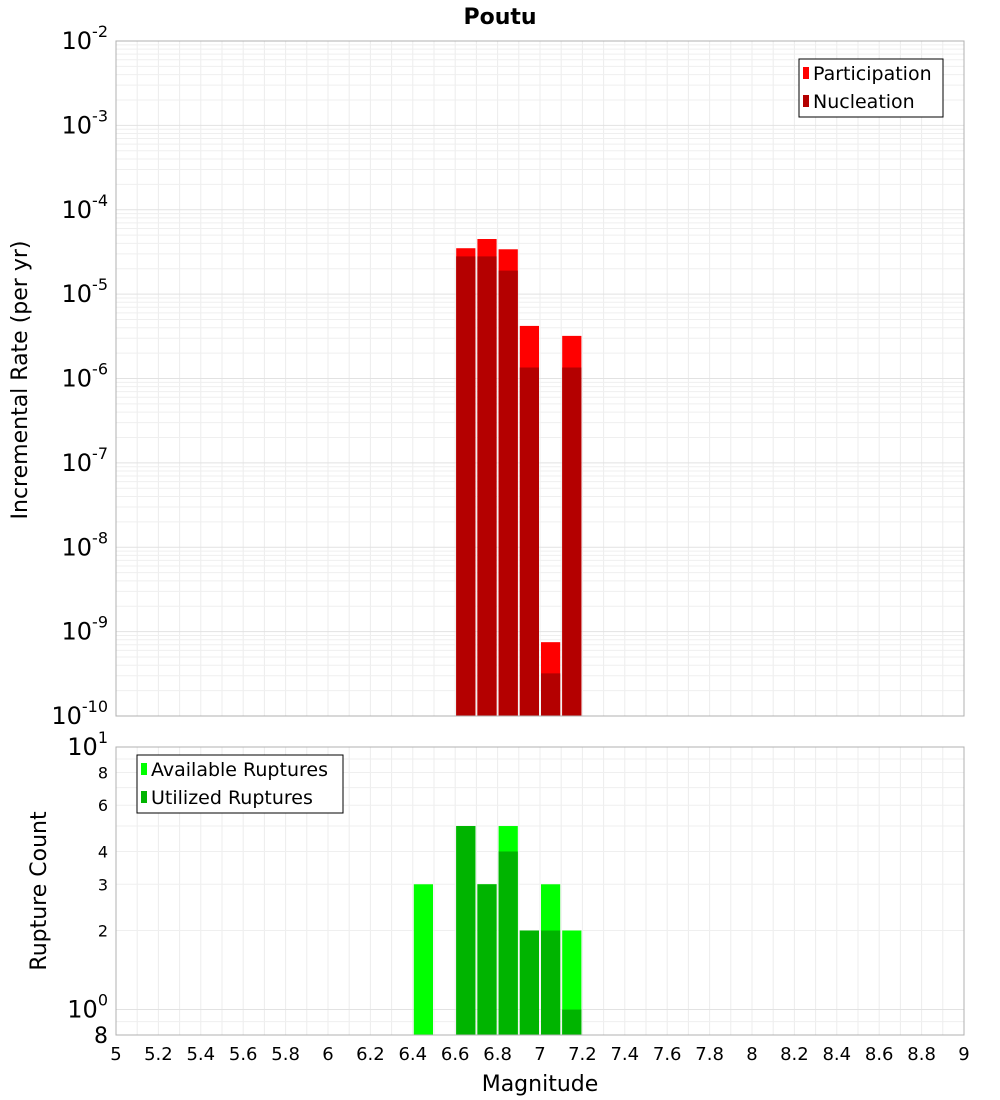  Describe the element at coordinates (115, 1054) in the screenshot. I see `x-tick-label: 5` at that location.